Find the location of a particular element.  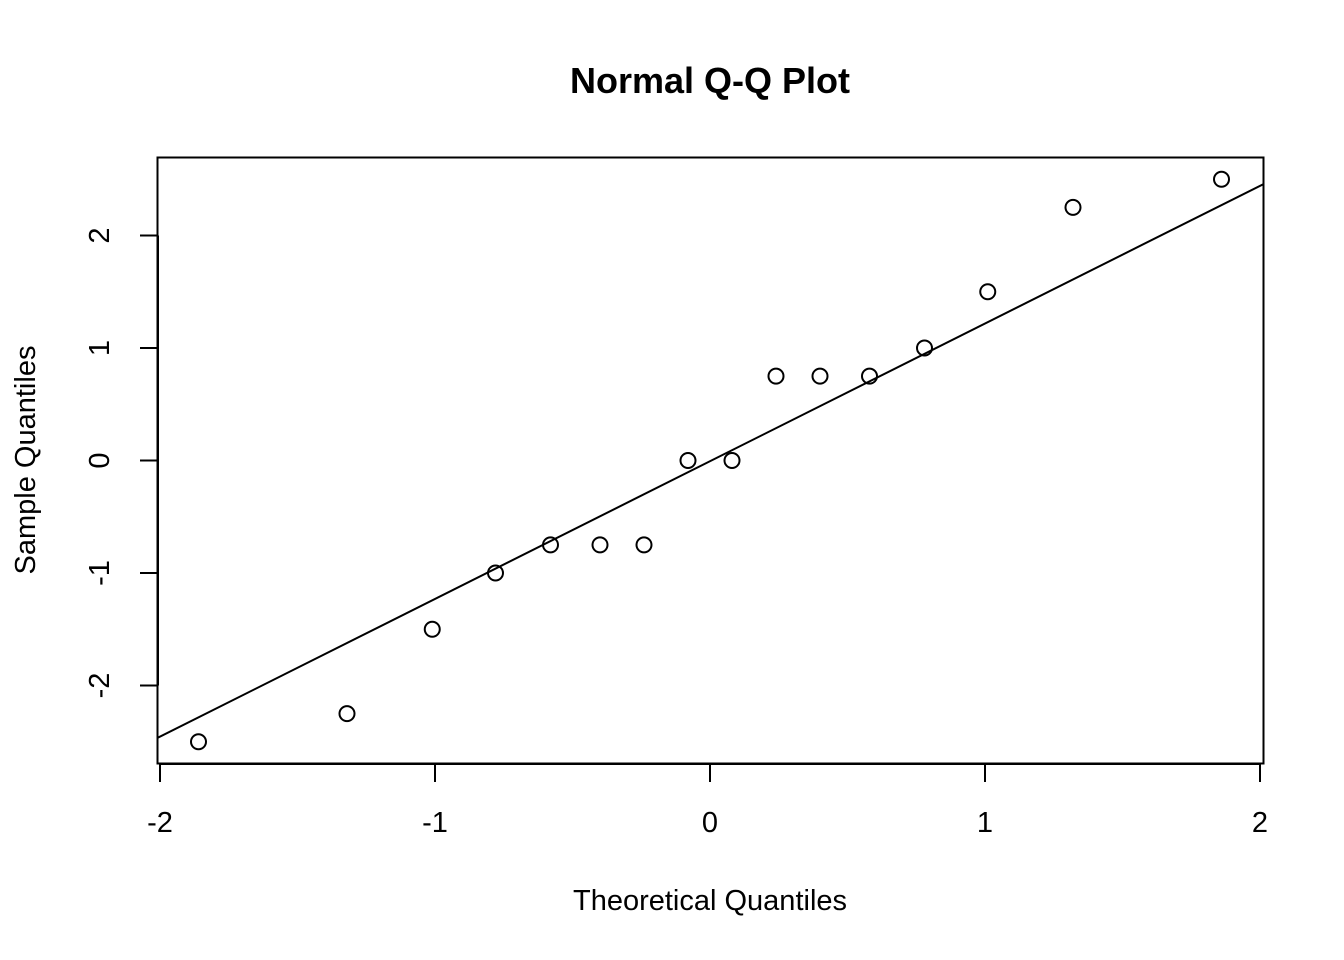

y-tick-label: 2 is located at coordinates (100, 235).